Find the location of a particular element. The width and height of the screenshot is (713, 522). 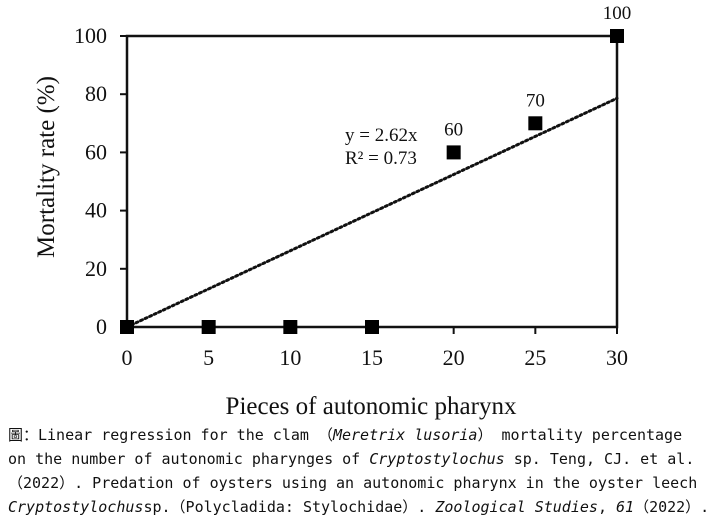

y-tick-label: 80 is located at coordinates (96, 93).